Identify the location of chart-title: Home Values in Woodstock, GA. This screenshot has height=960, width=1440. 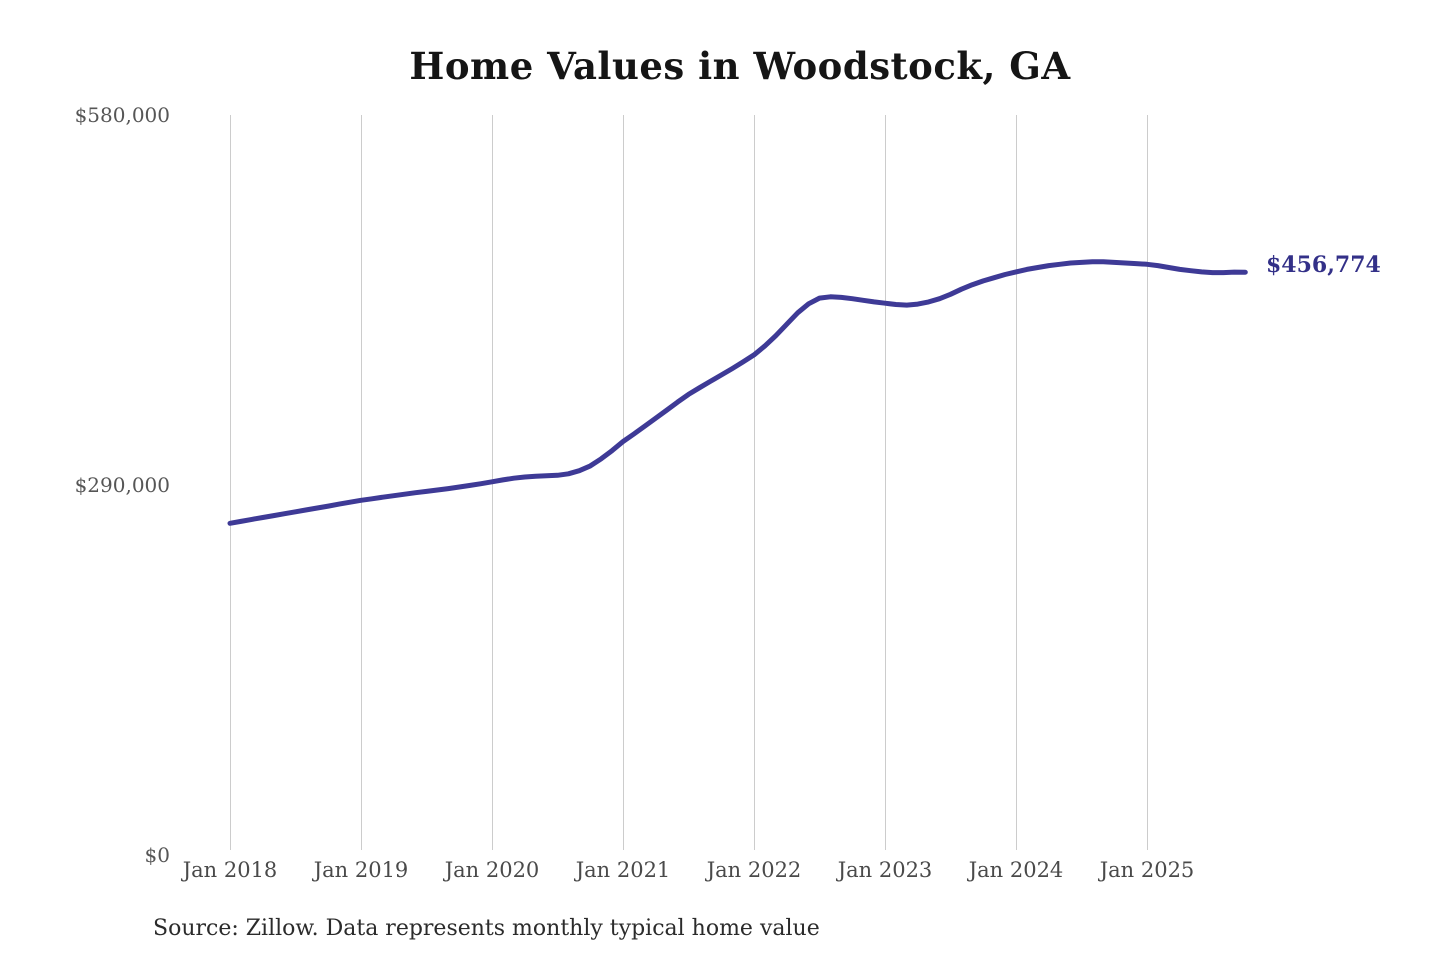
(740, 66).